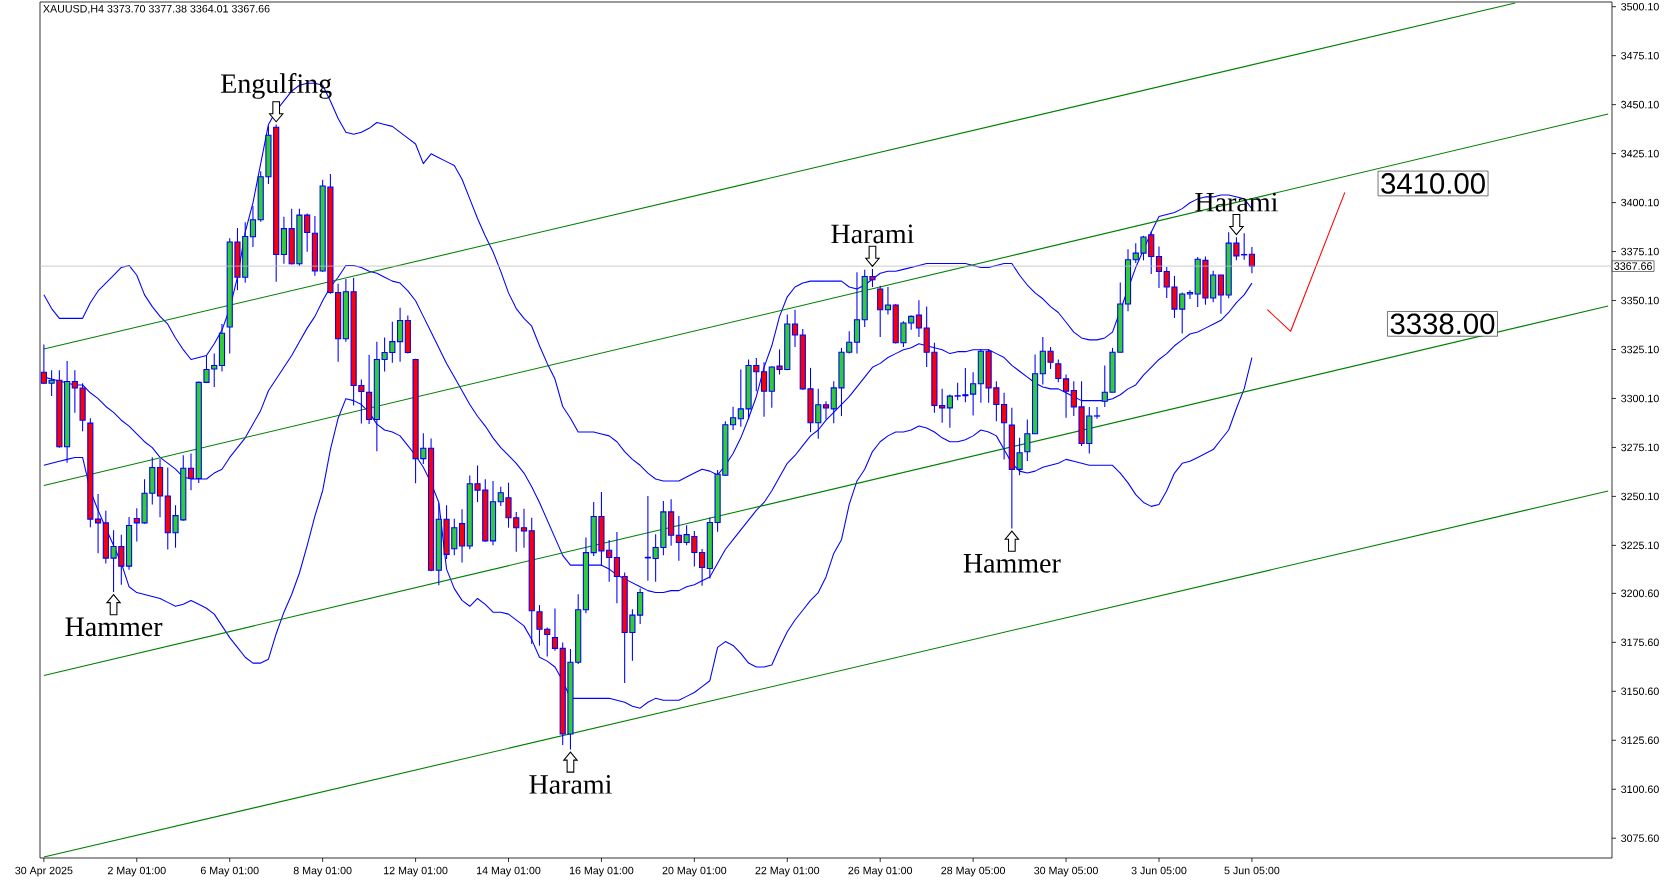  What do you see at coordinates (1640, 593) in the screenshot?
I see `y-tick-label: 3200.60` at bounding box center [1640, 593].